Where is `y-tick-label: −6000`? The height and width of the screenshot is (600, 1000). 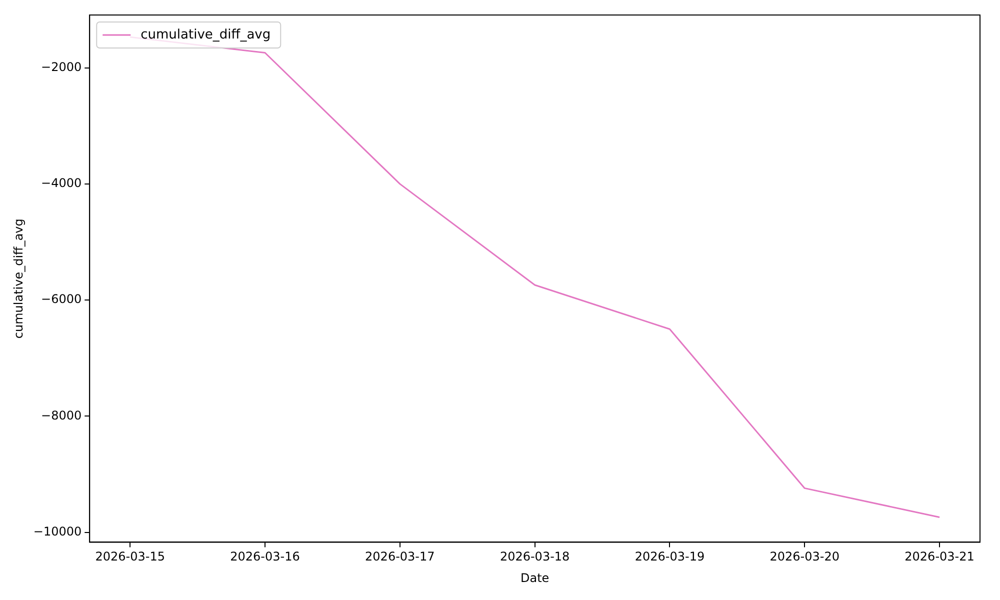
y-tick-label: −6000 is located at coordinates (61, 299).